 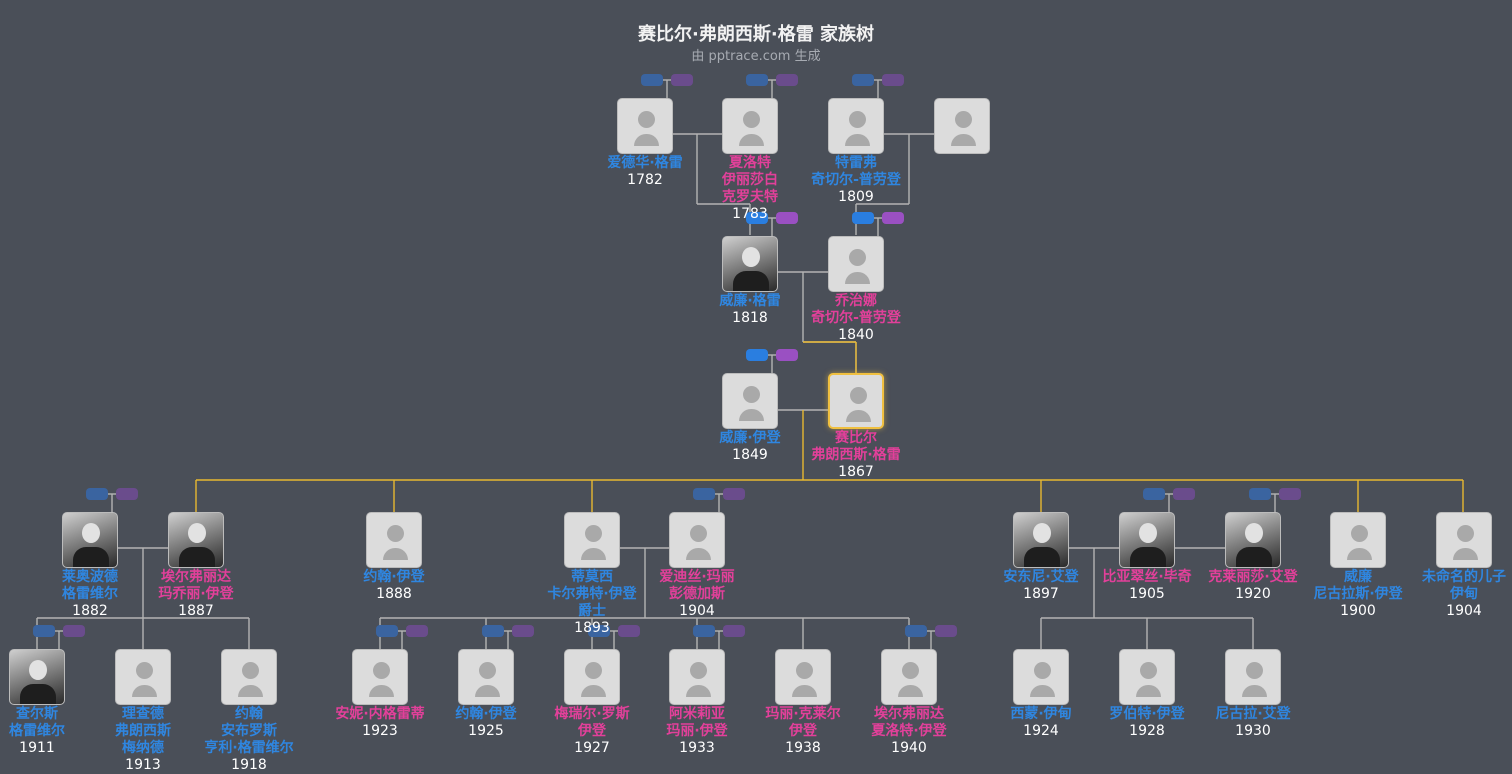 What do you see at coordinates (645, 163) in the screenshot?
I see `person-name: 爱德华·格雷` at bounding box center [645, 163].